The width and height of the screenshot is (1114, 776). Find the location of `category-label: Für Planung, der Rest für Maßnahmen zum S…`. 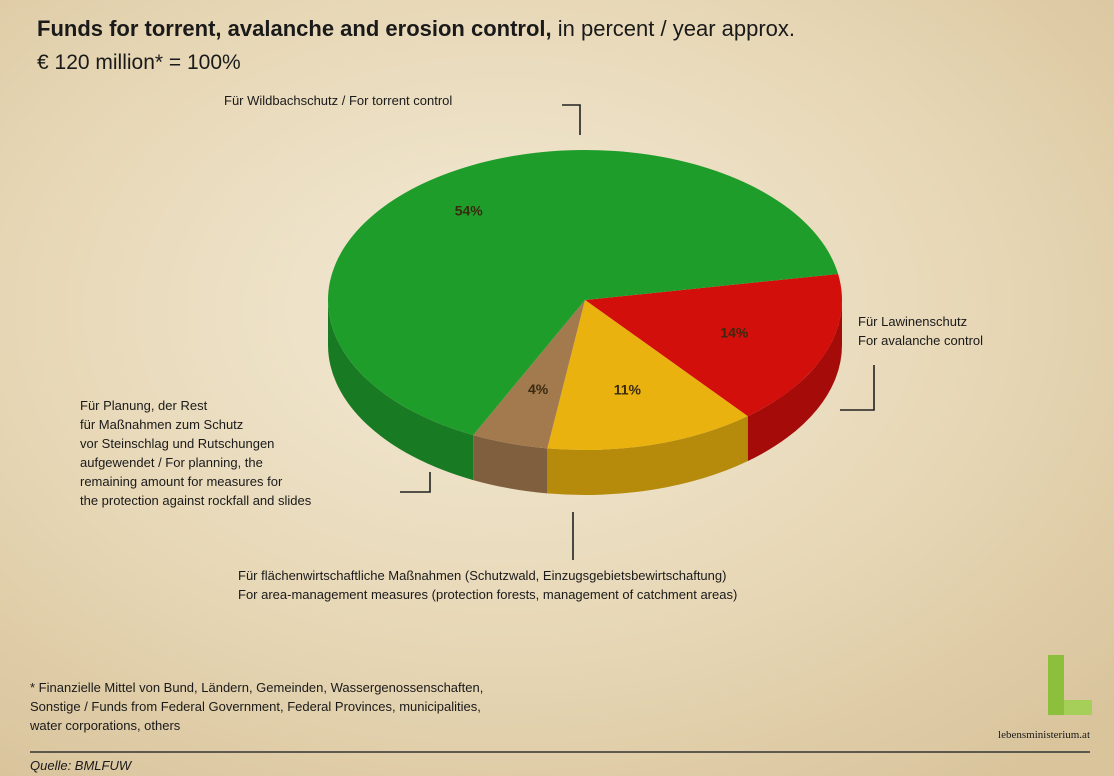

category-label: Für Planung, der Rest für Maßnahmen zum S… is located at coordinates (196, 453).